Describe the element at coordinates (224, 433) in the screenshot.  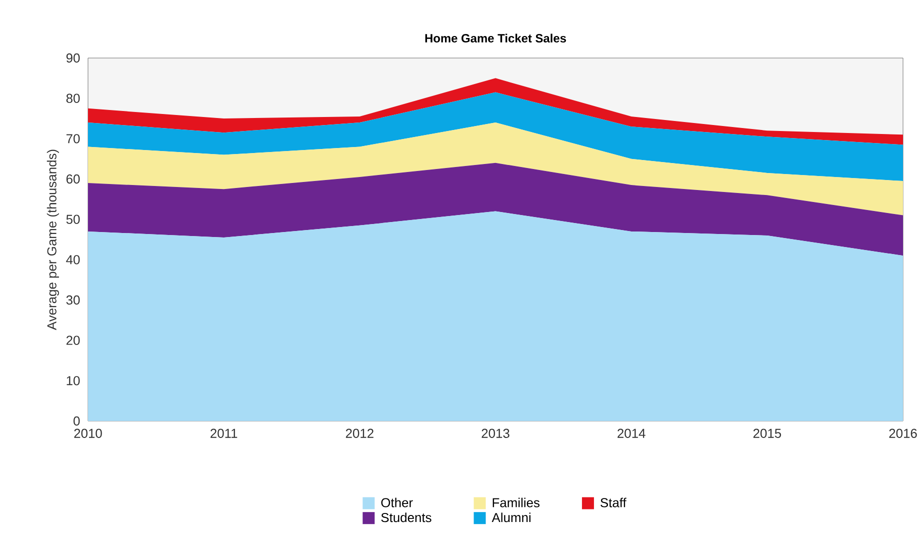
I see `x-tick-label: 2011` at that location.